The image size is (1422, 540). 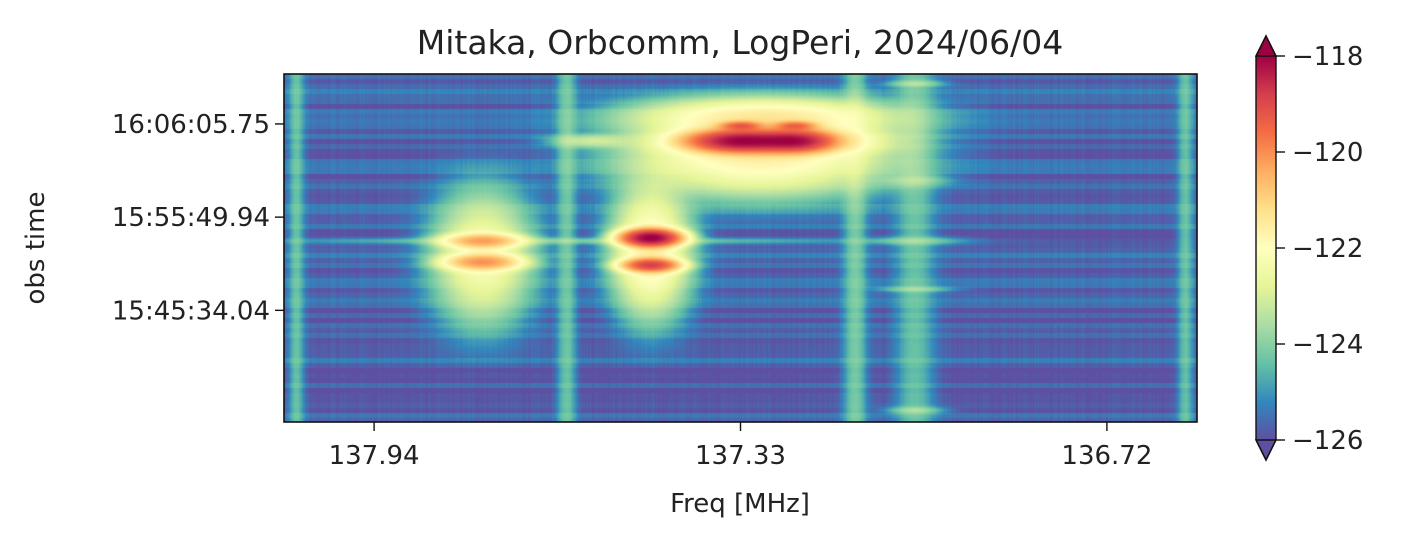 I want to click on x-axis-label: Freq [MHz], so click(x=740, y=504).